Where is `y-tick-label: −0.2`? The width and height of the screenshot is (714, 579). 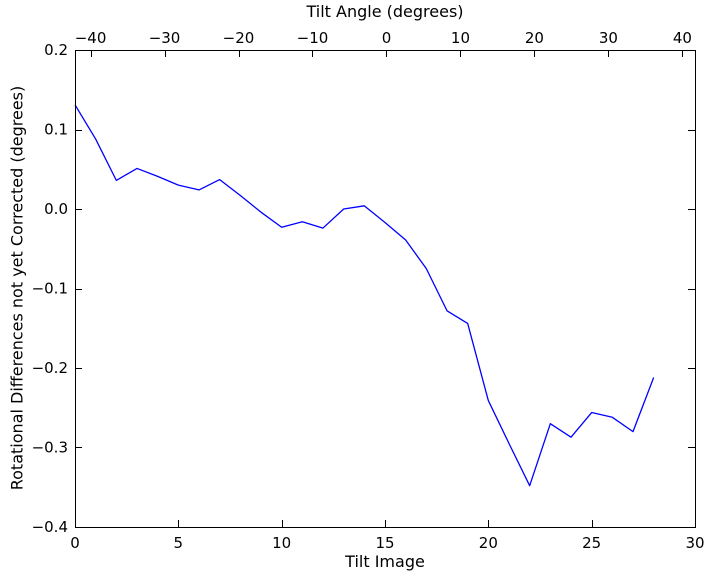 y-tick-label: −0.2 is located at coordinates (50, 368).